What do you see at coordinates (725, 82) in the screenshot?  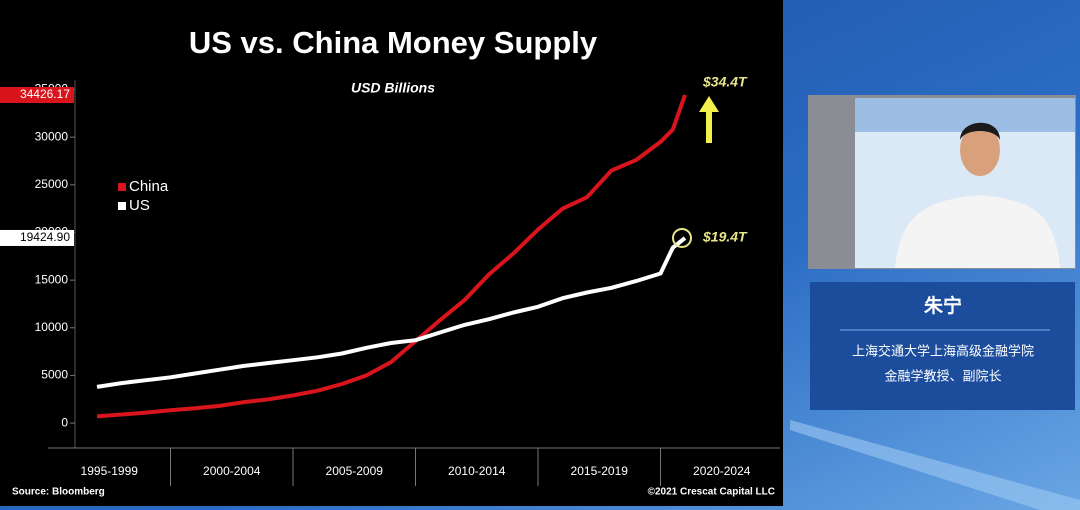 I see `annotation: $34.4T` at bounding box center [725, 82].